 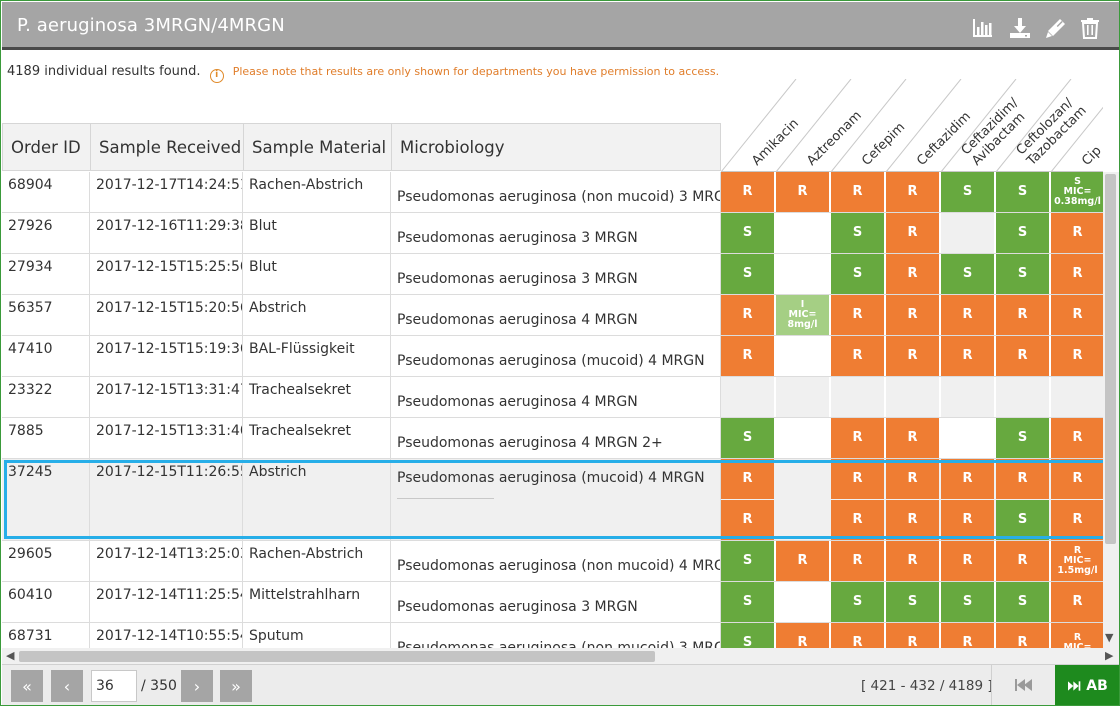 What do you see at coordinates (317, 147) in the screenshot?
I see `col-header-sample-material: Sample Material` at bounding box center [317, 147].